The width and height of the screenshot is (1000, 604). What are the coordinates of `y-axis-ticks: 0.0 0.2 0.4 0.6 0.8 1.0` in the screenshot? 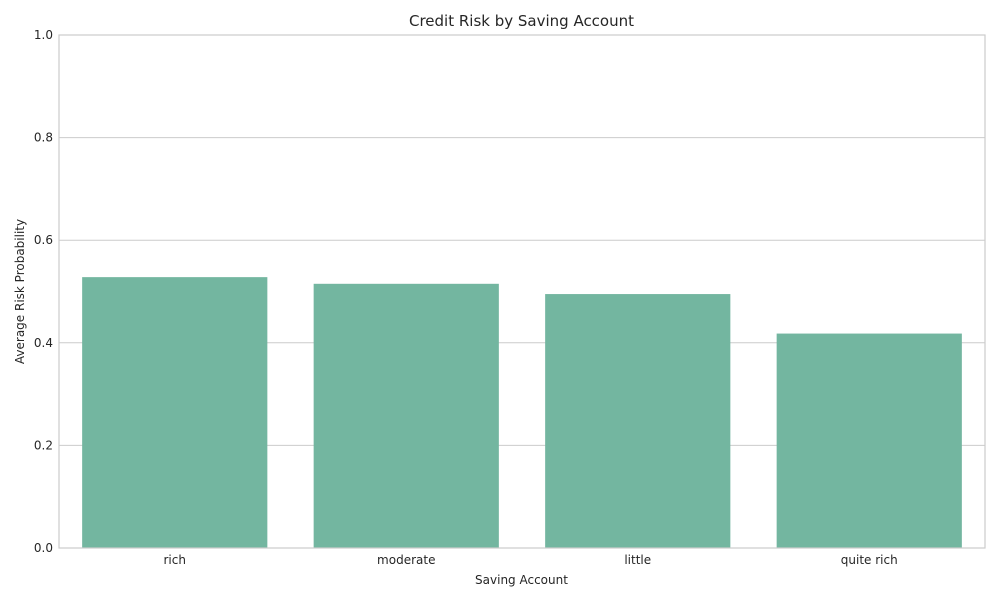 It's located at (43, 291).